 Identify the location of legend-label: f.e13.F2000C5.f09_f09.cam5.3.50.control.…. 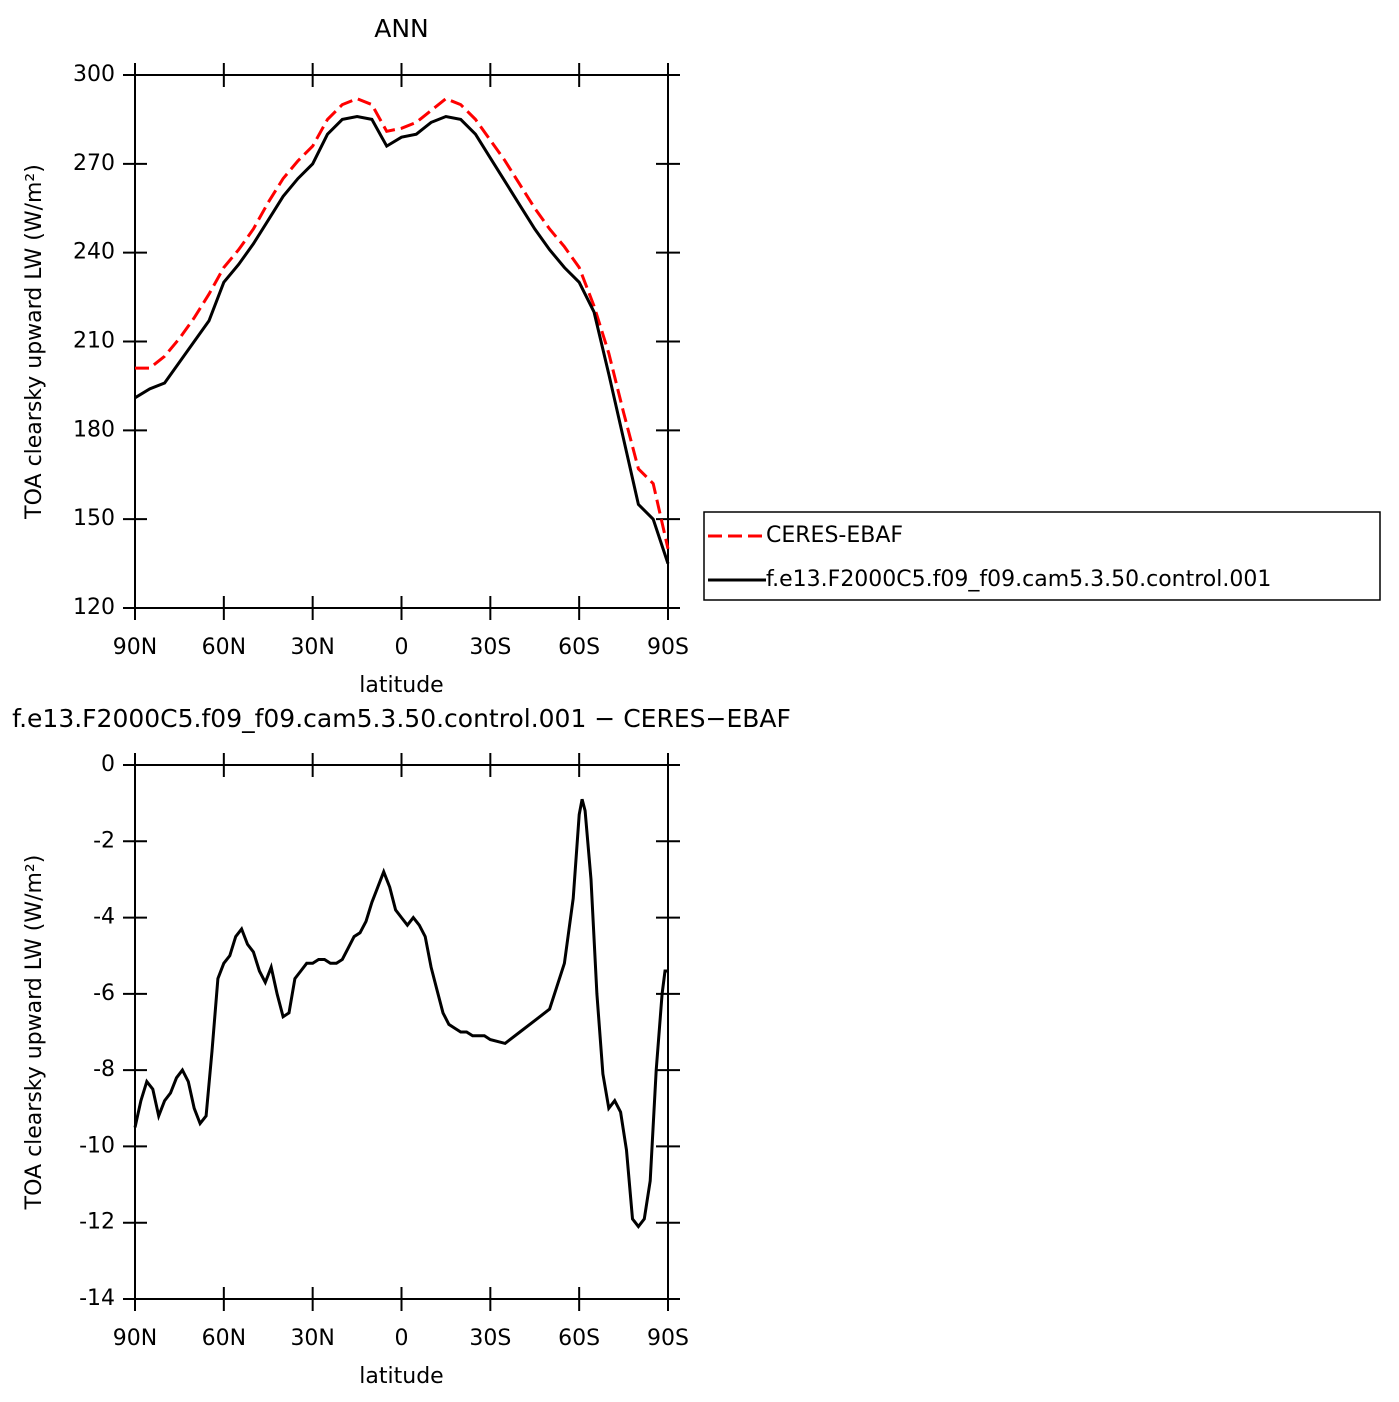
(1018, 579).